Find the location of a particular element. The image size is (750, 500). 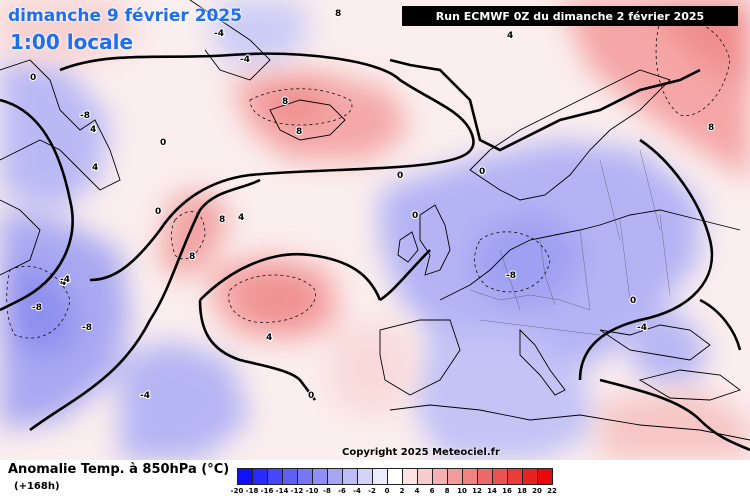

lead-time: (+168h) is located at coordinates (37, 486).